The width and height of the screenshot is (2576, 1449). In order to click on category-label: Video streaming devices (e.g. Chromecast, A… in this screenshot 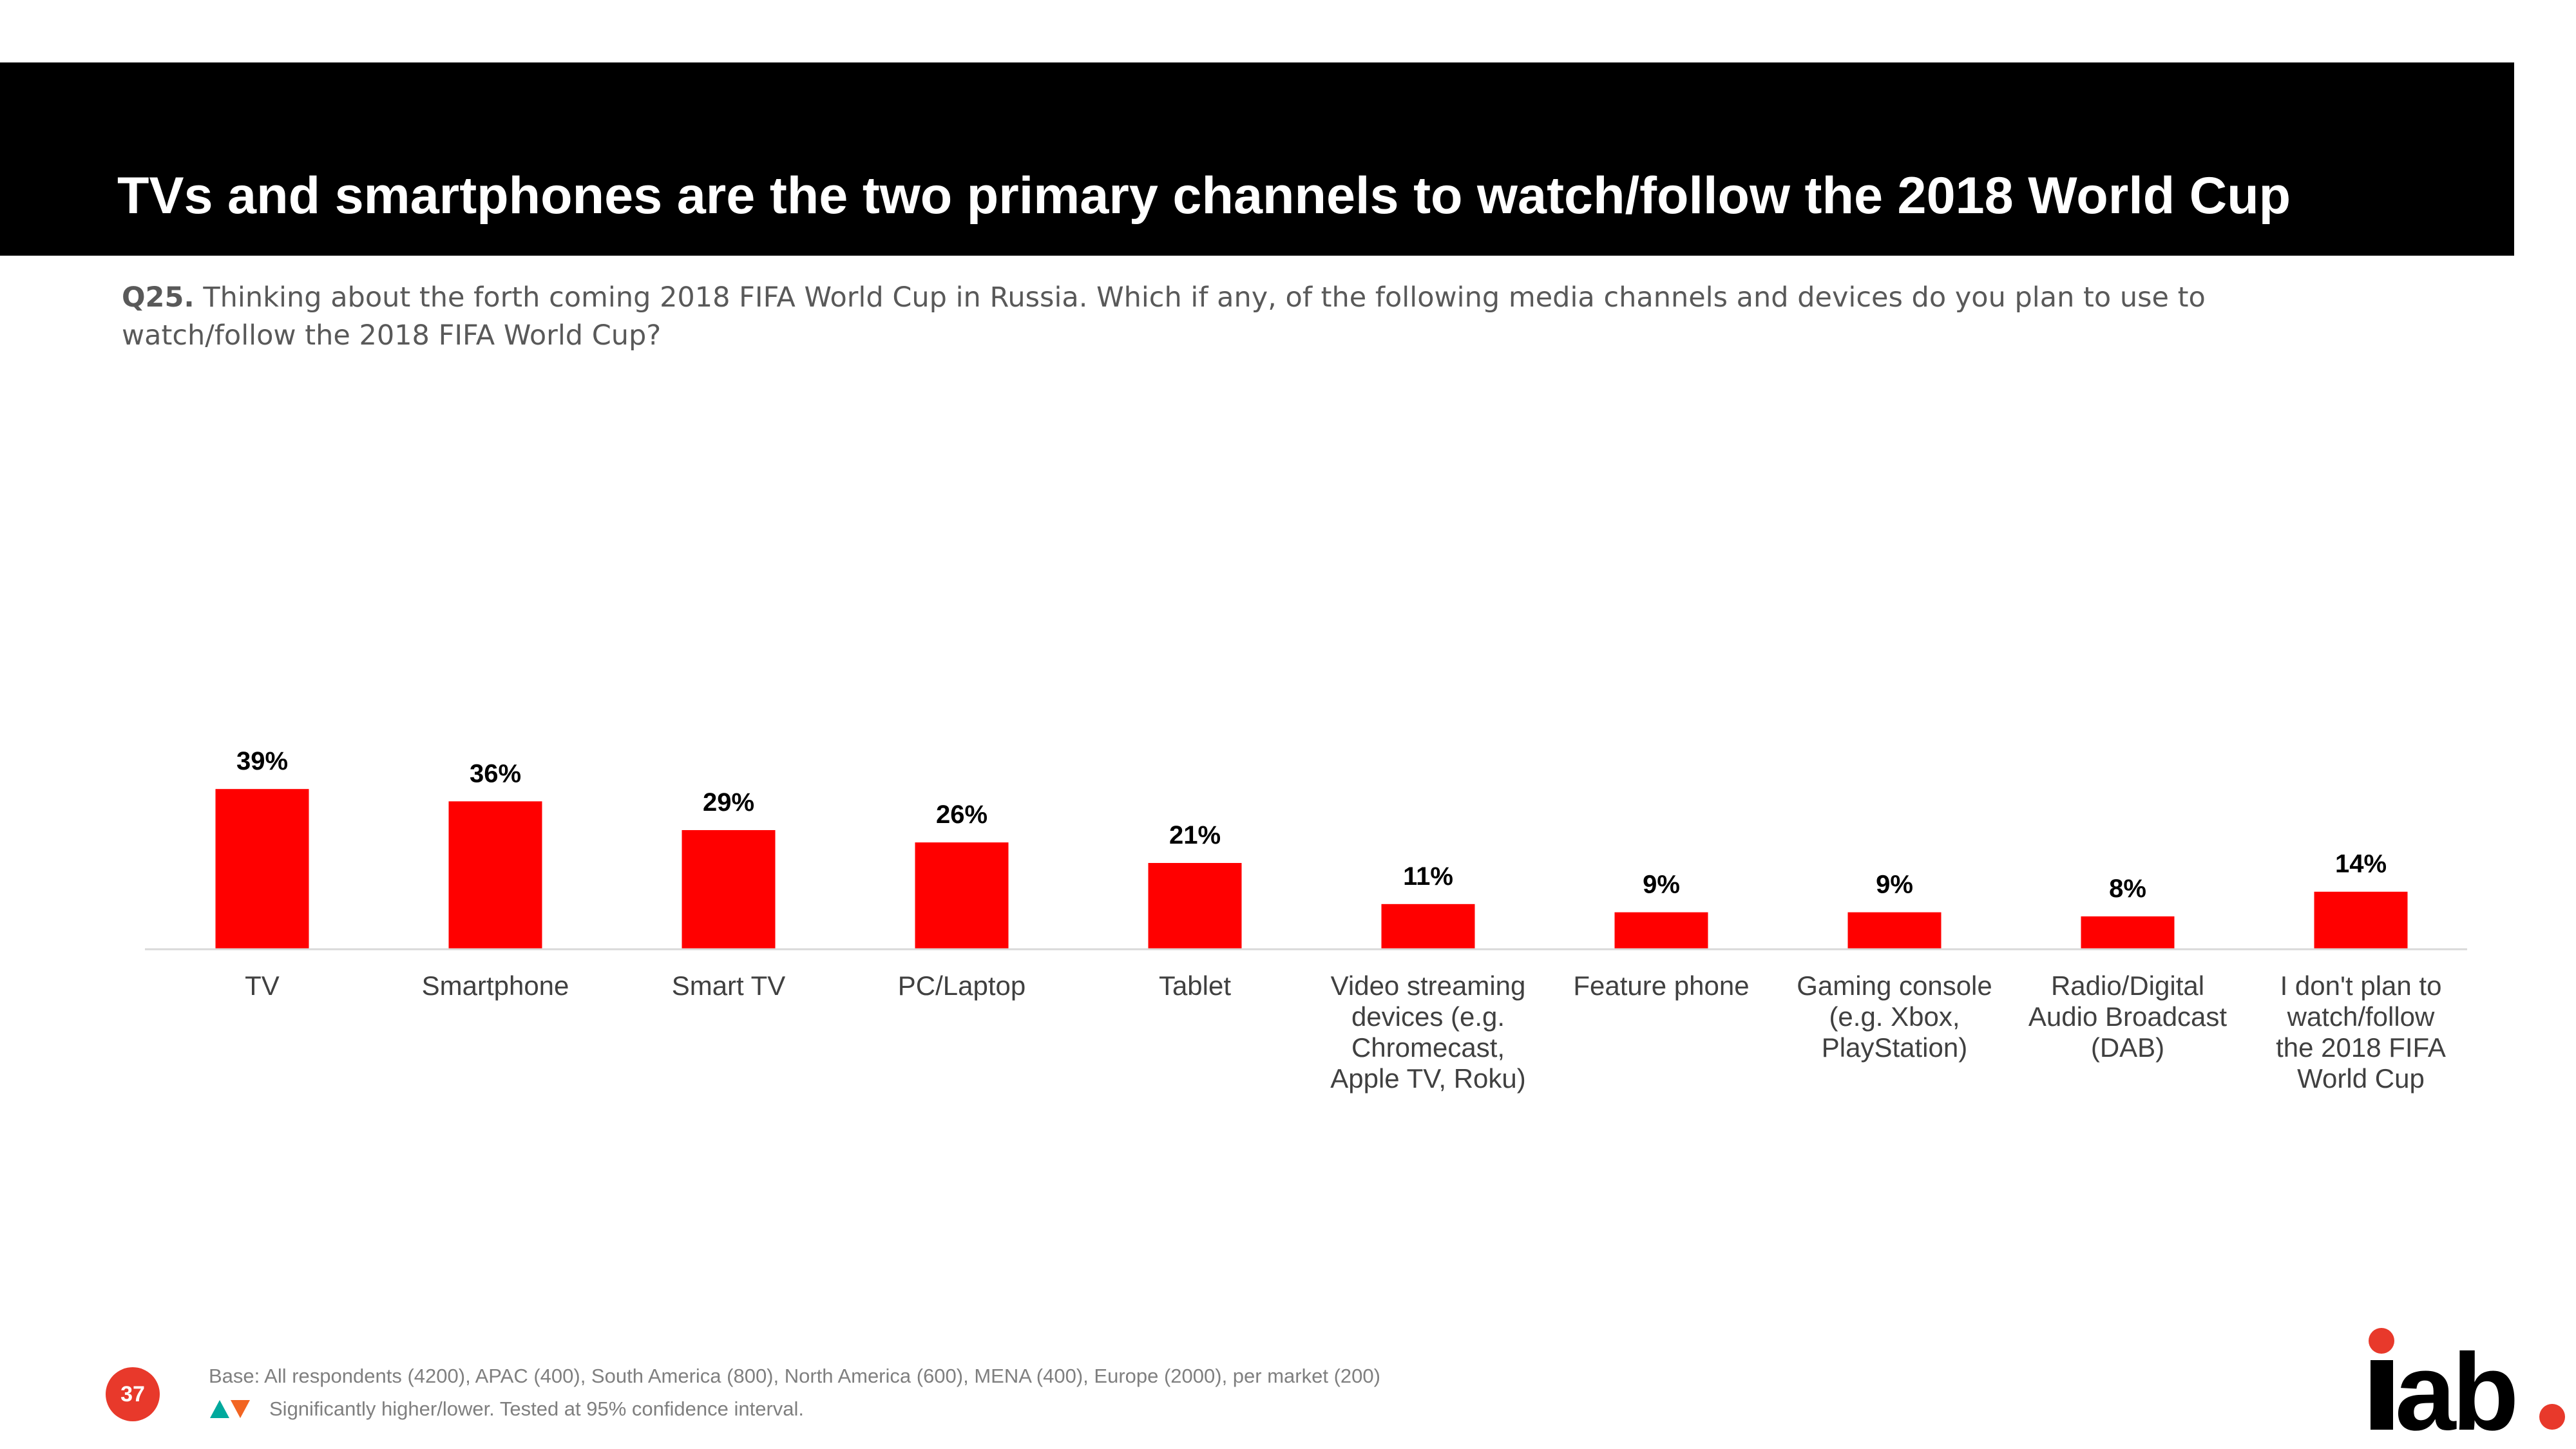, I will do `click(1428, 1032)`.